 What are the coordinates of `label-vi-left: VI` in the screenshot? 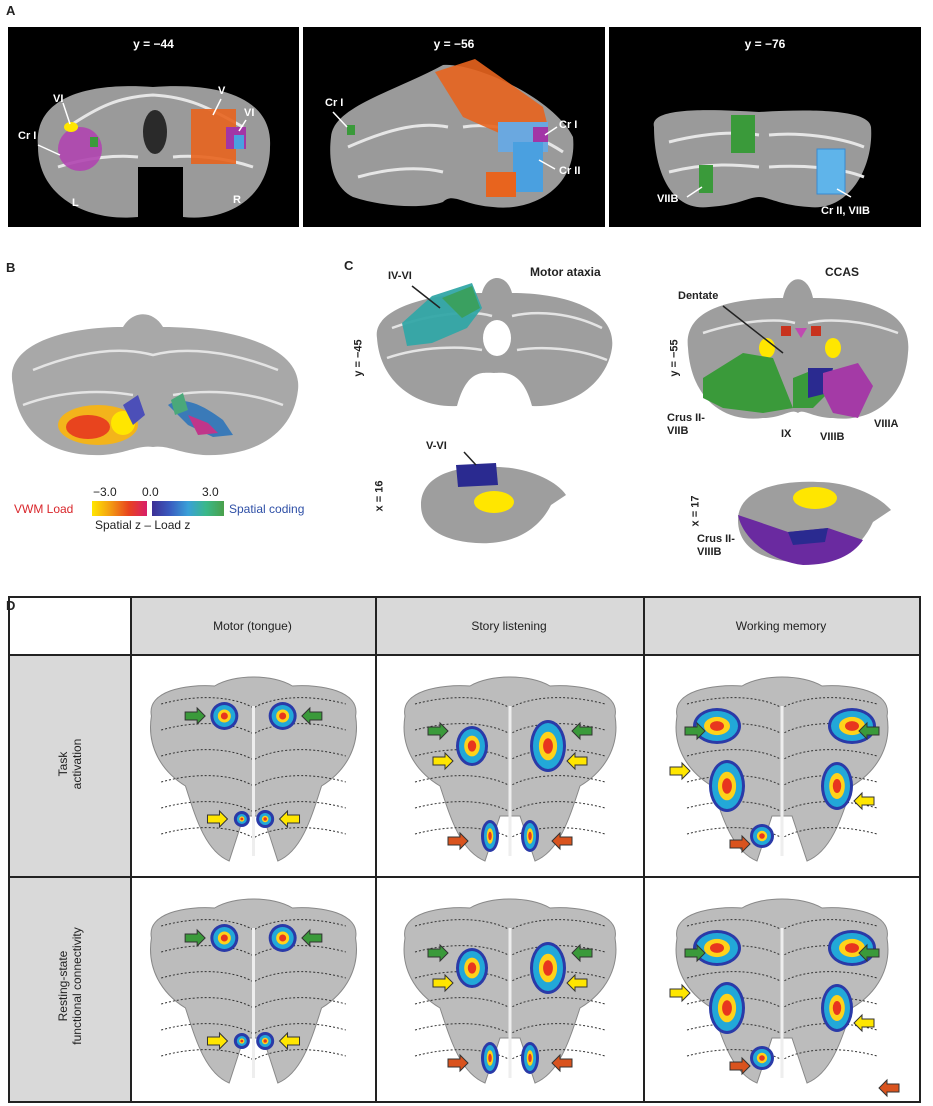 It's located at (58, 99).